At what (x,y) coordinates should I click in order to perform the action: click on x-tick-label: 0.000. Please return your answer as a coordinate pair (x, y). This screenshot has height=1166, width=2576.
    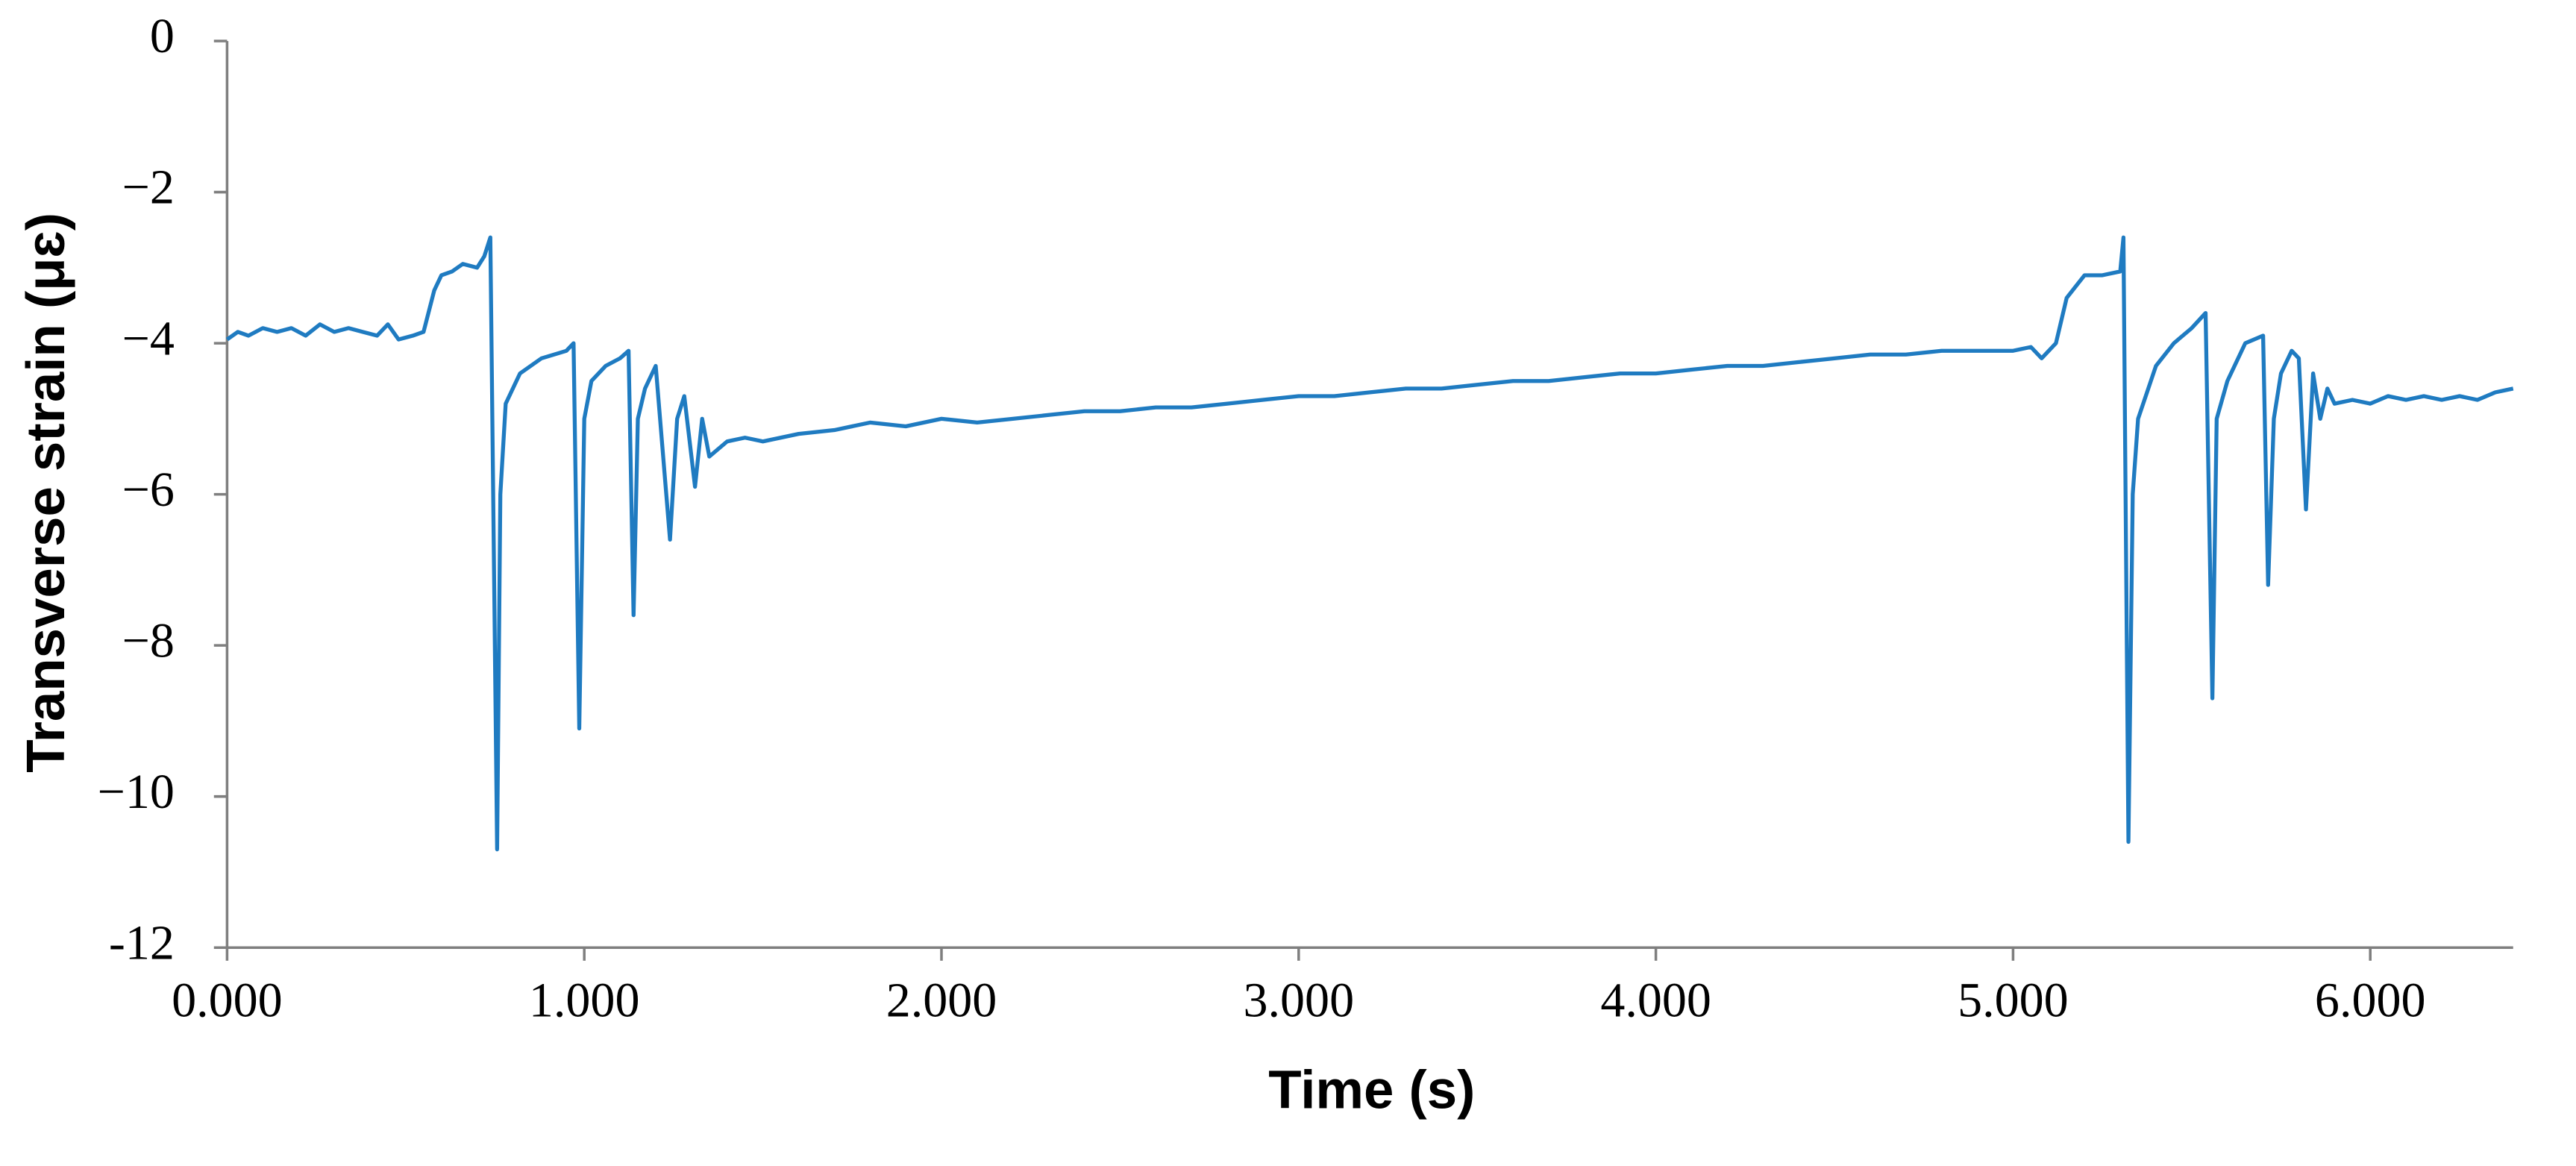
    Looking at the image, I should click on (228, 1000).